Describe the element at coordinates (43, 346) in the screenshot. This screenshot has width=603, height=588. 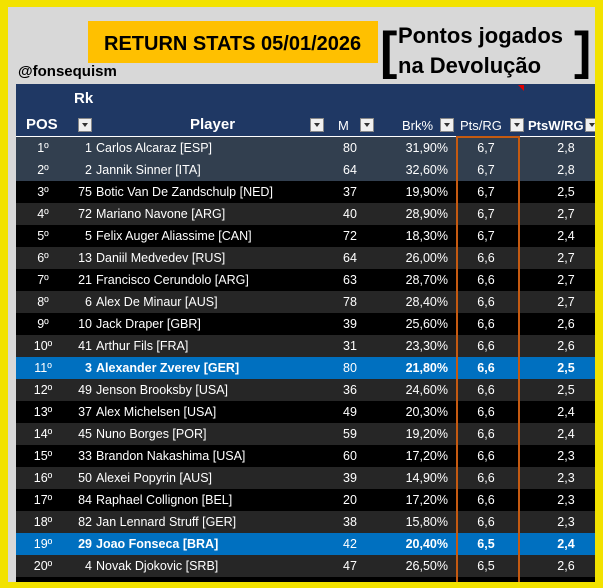
I see `cell-pos: 10º` at that location.